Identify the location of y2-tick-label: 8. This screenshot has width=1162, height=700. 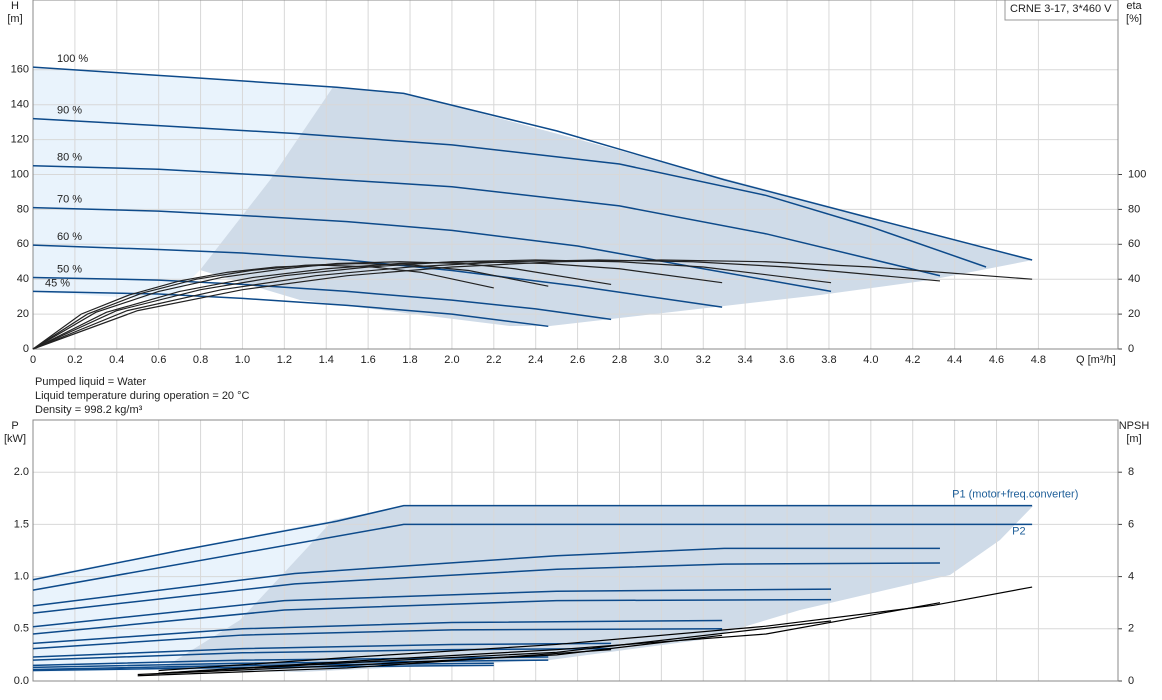
(1131, 472).